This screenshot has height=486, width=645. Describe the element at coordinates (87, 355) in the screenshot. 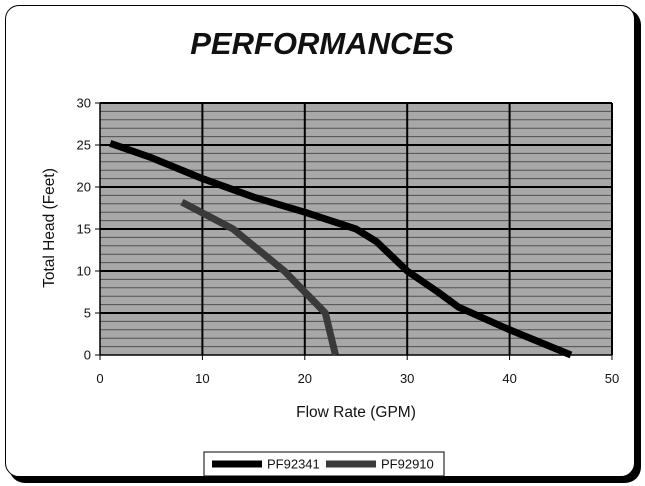

I see `y-tick-label: 0` at that location.